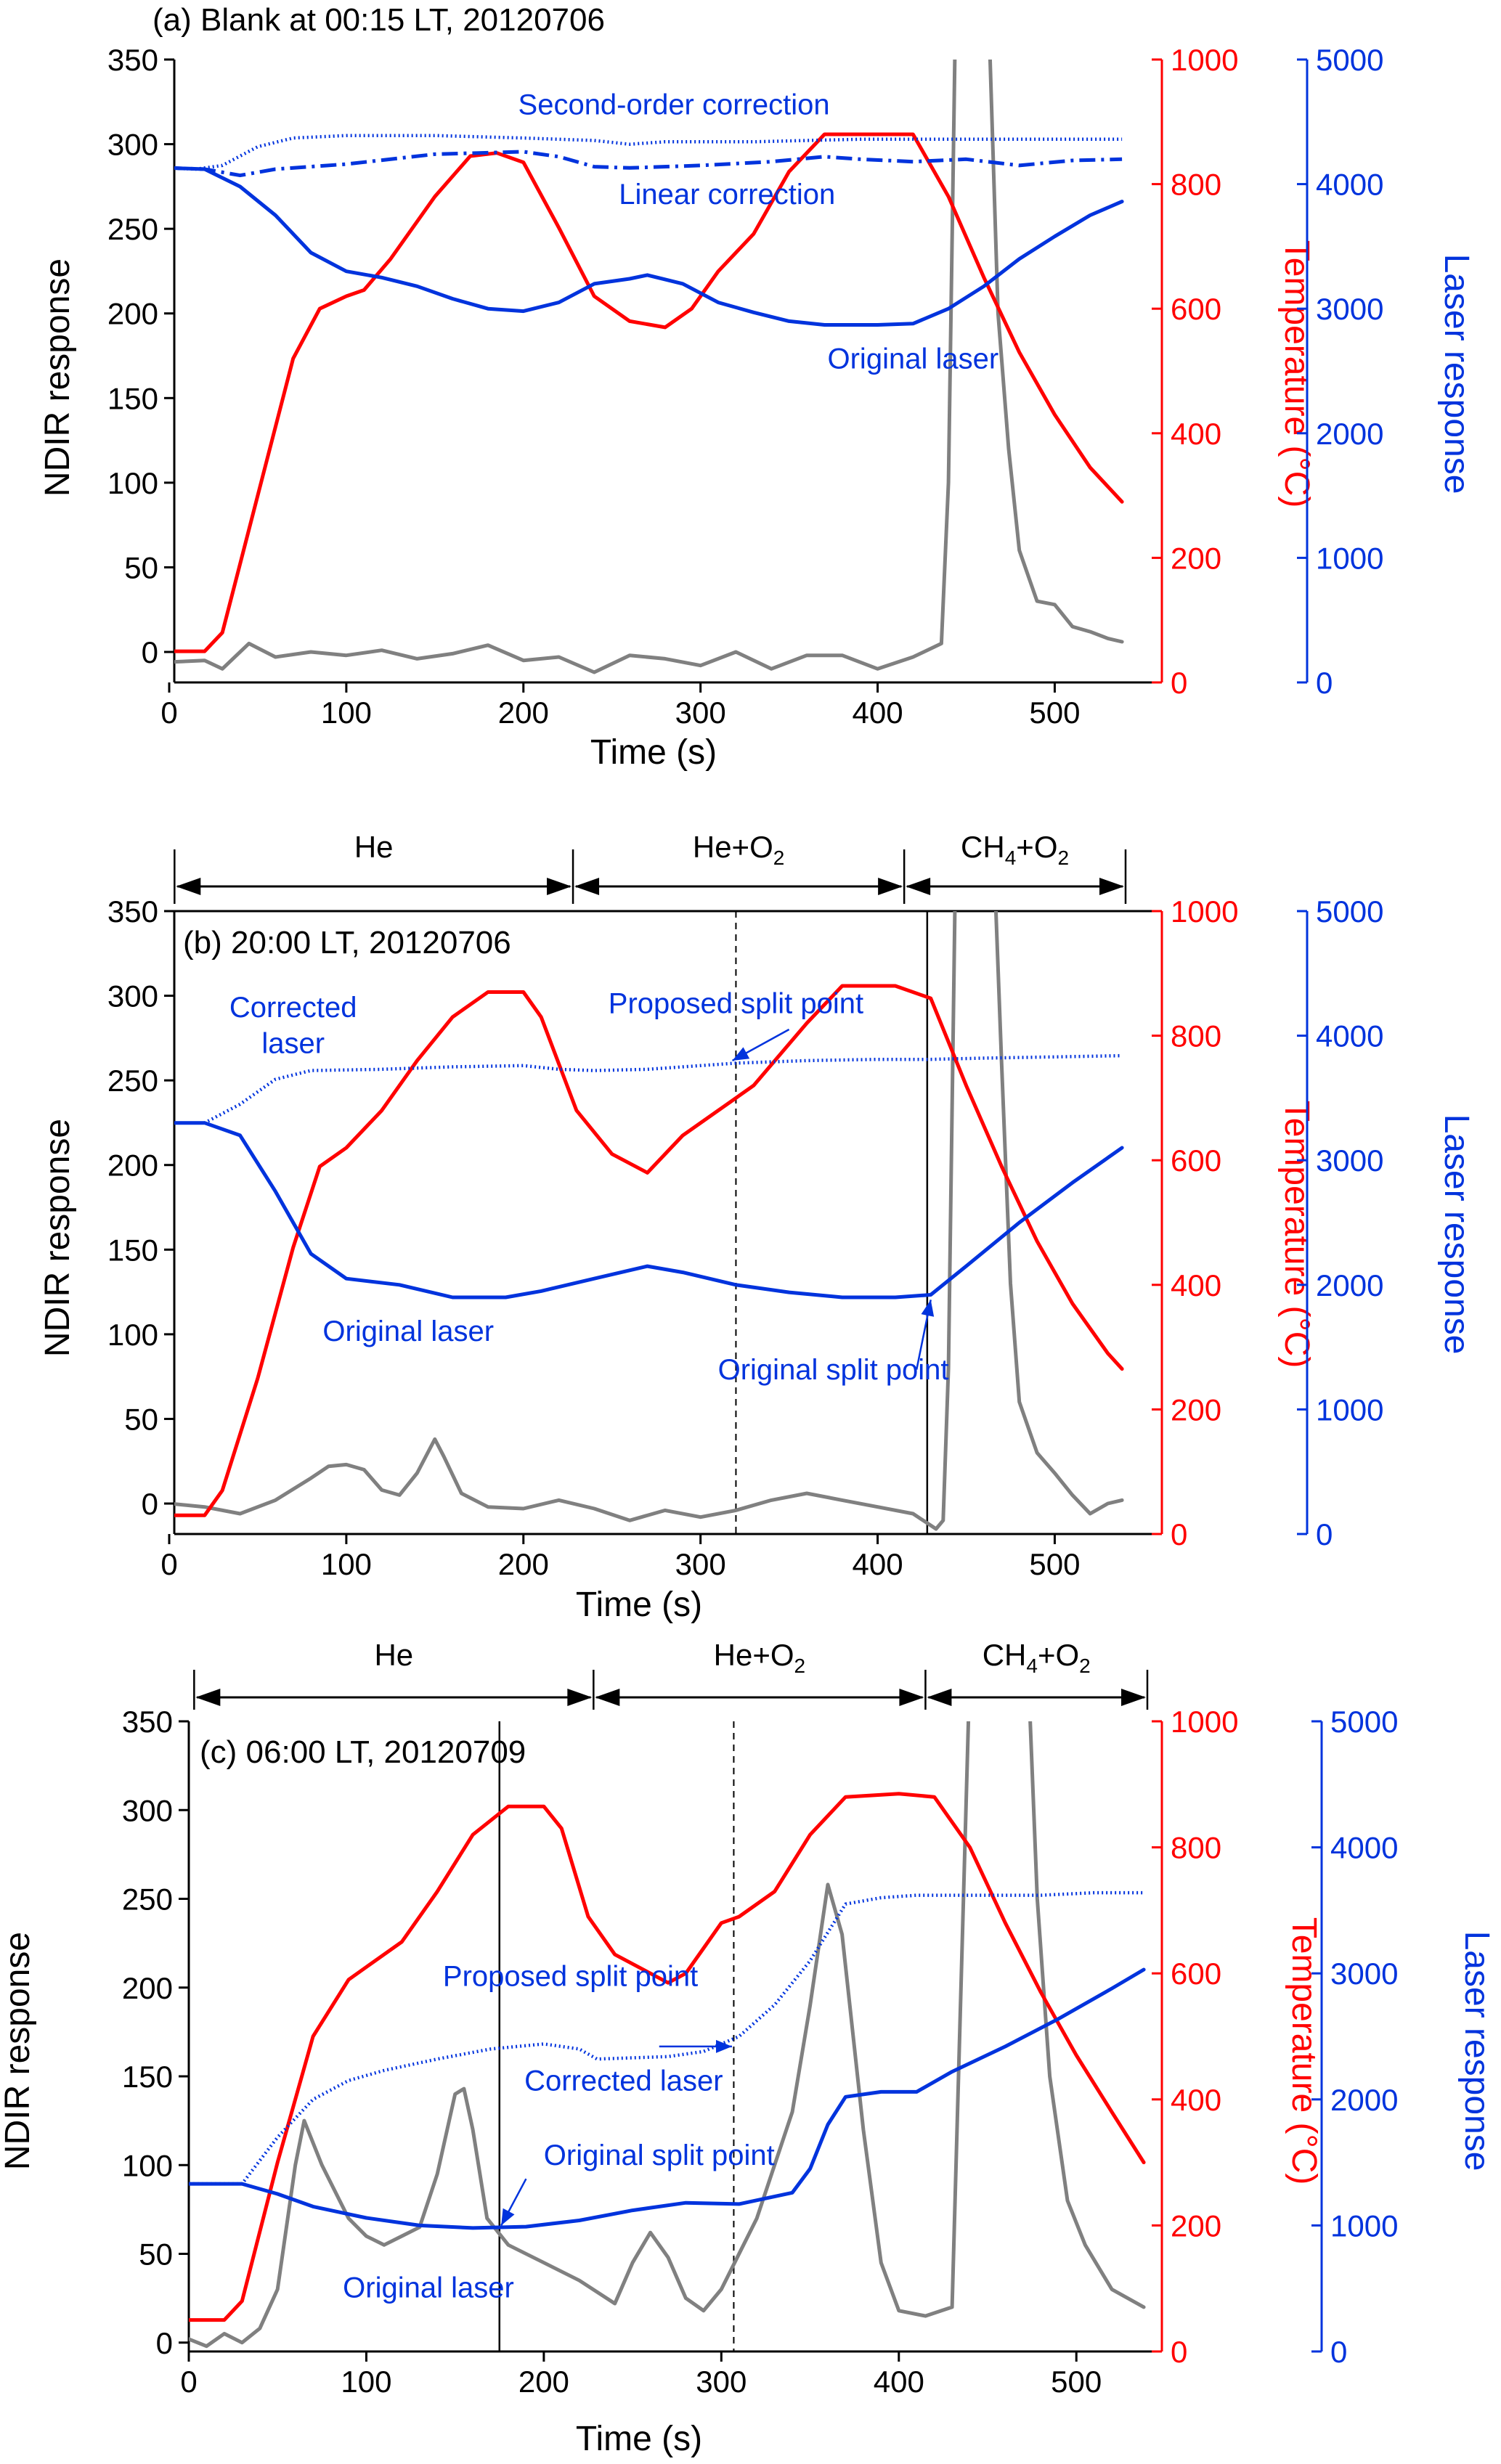  What do you see at coordinates (1054, 712) in the screenshot?
I see `x-tick-label: 500` at bounding box center [1054, 712].